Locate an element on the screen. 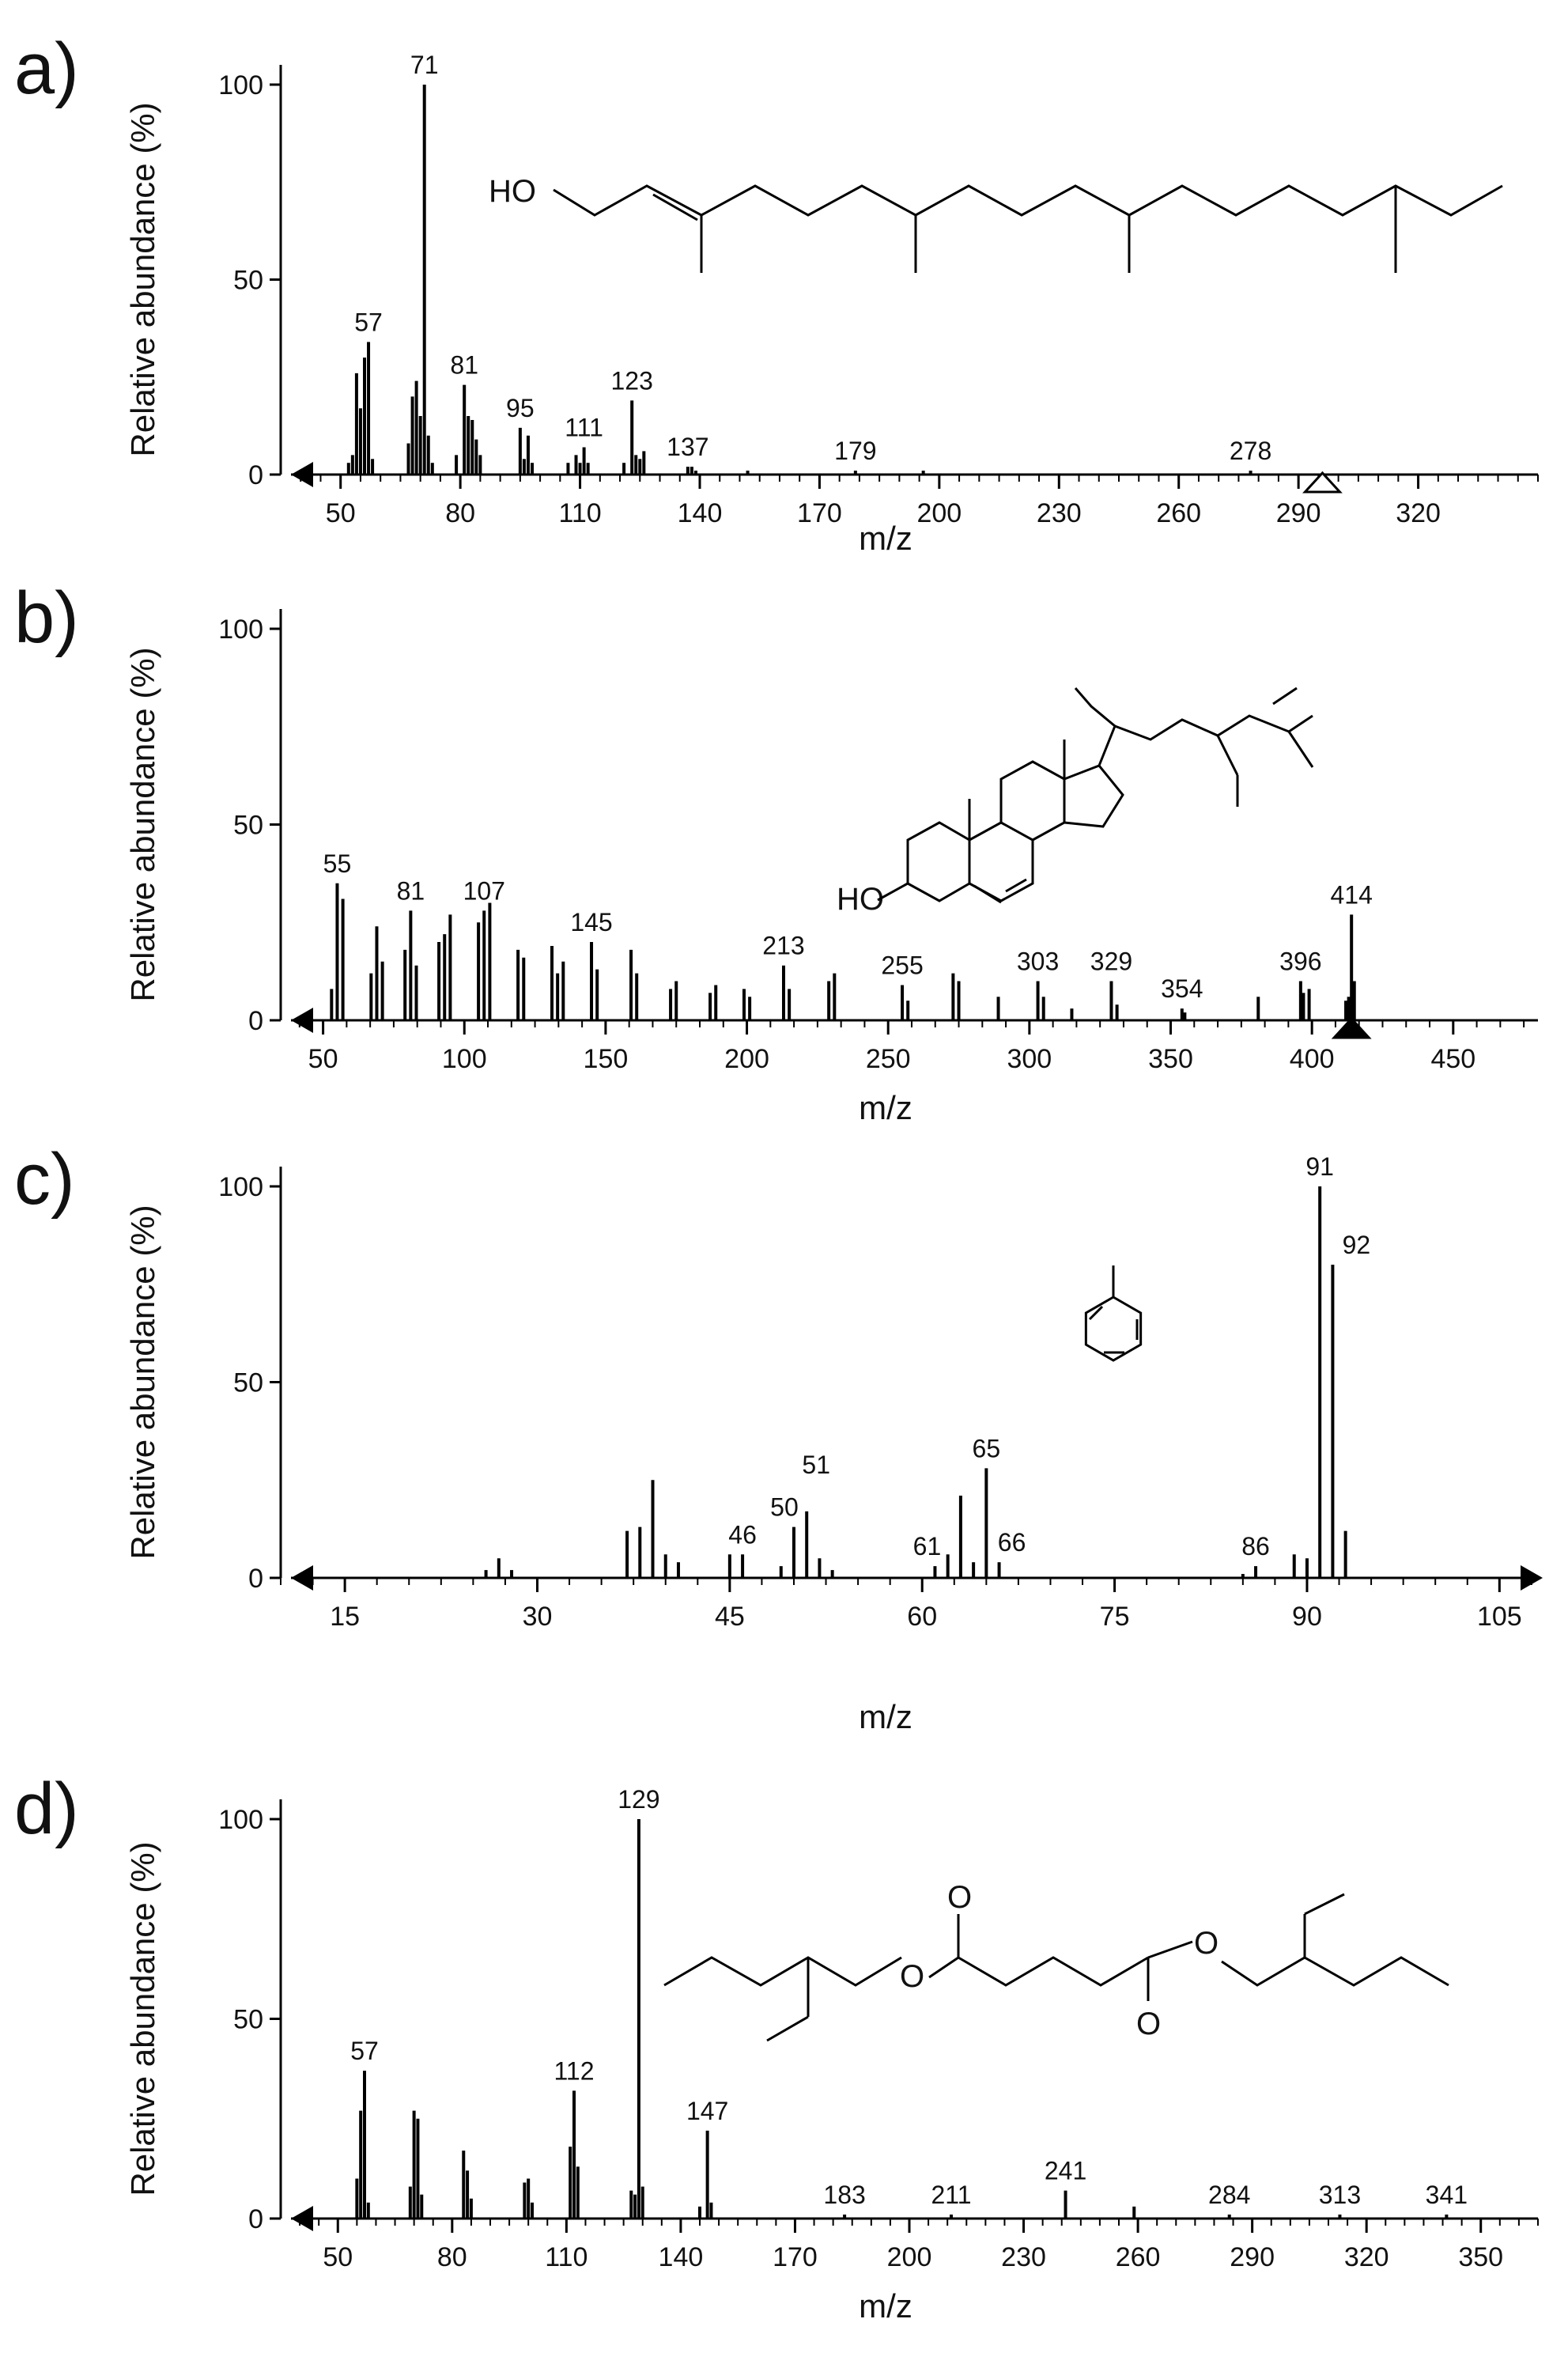 The height and width of the screenshot is (2353, 1568). adipate-right-chain is located at coordinates (1335, 1971).